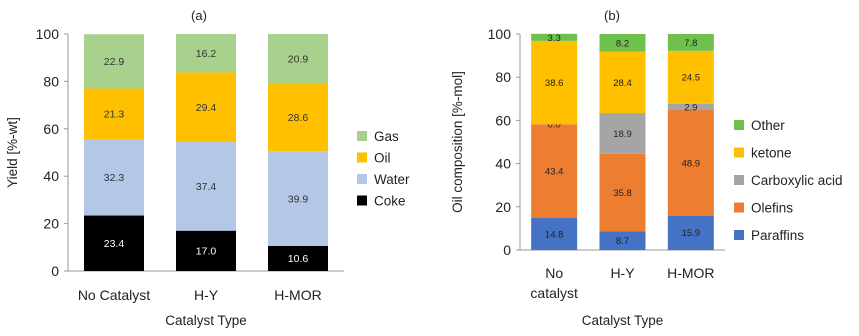 This screenshot has width=859, height=336. What do you see at coordinates (554, 293) in the screenshot?
I see `chart-b-category-label: catalyst` at bounding box center [554, 293].